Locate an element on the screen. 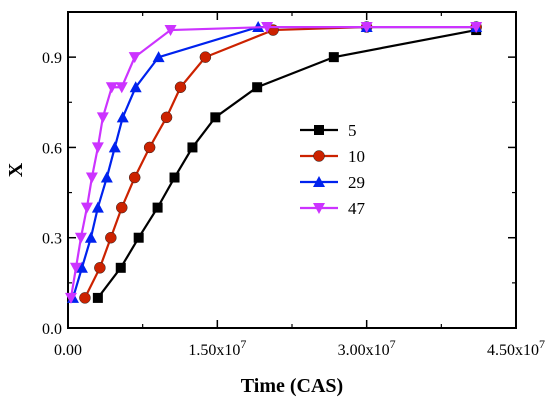 This screenshot has width=550, height=404. legend: 5 10 29 47 is located at coordinates (333, 169).